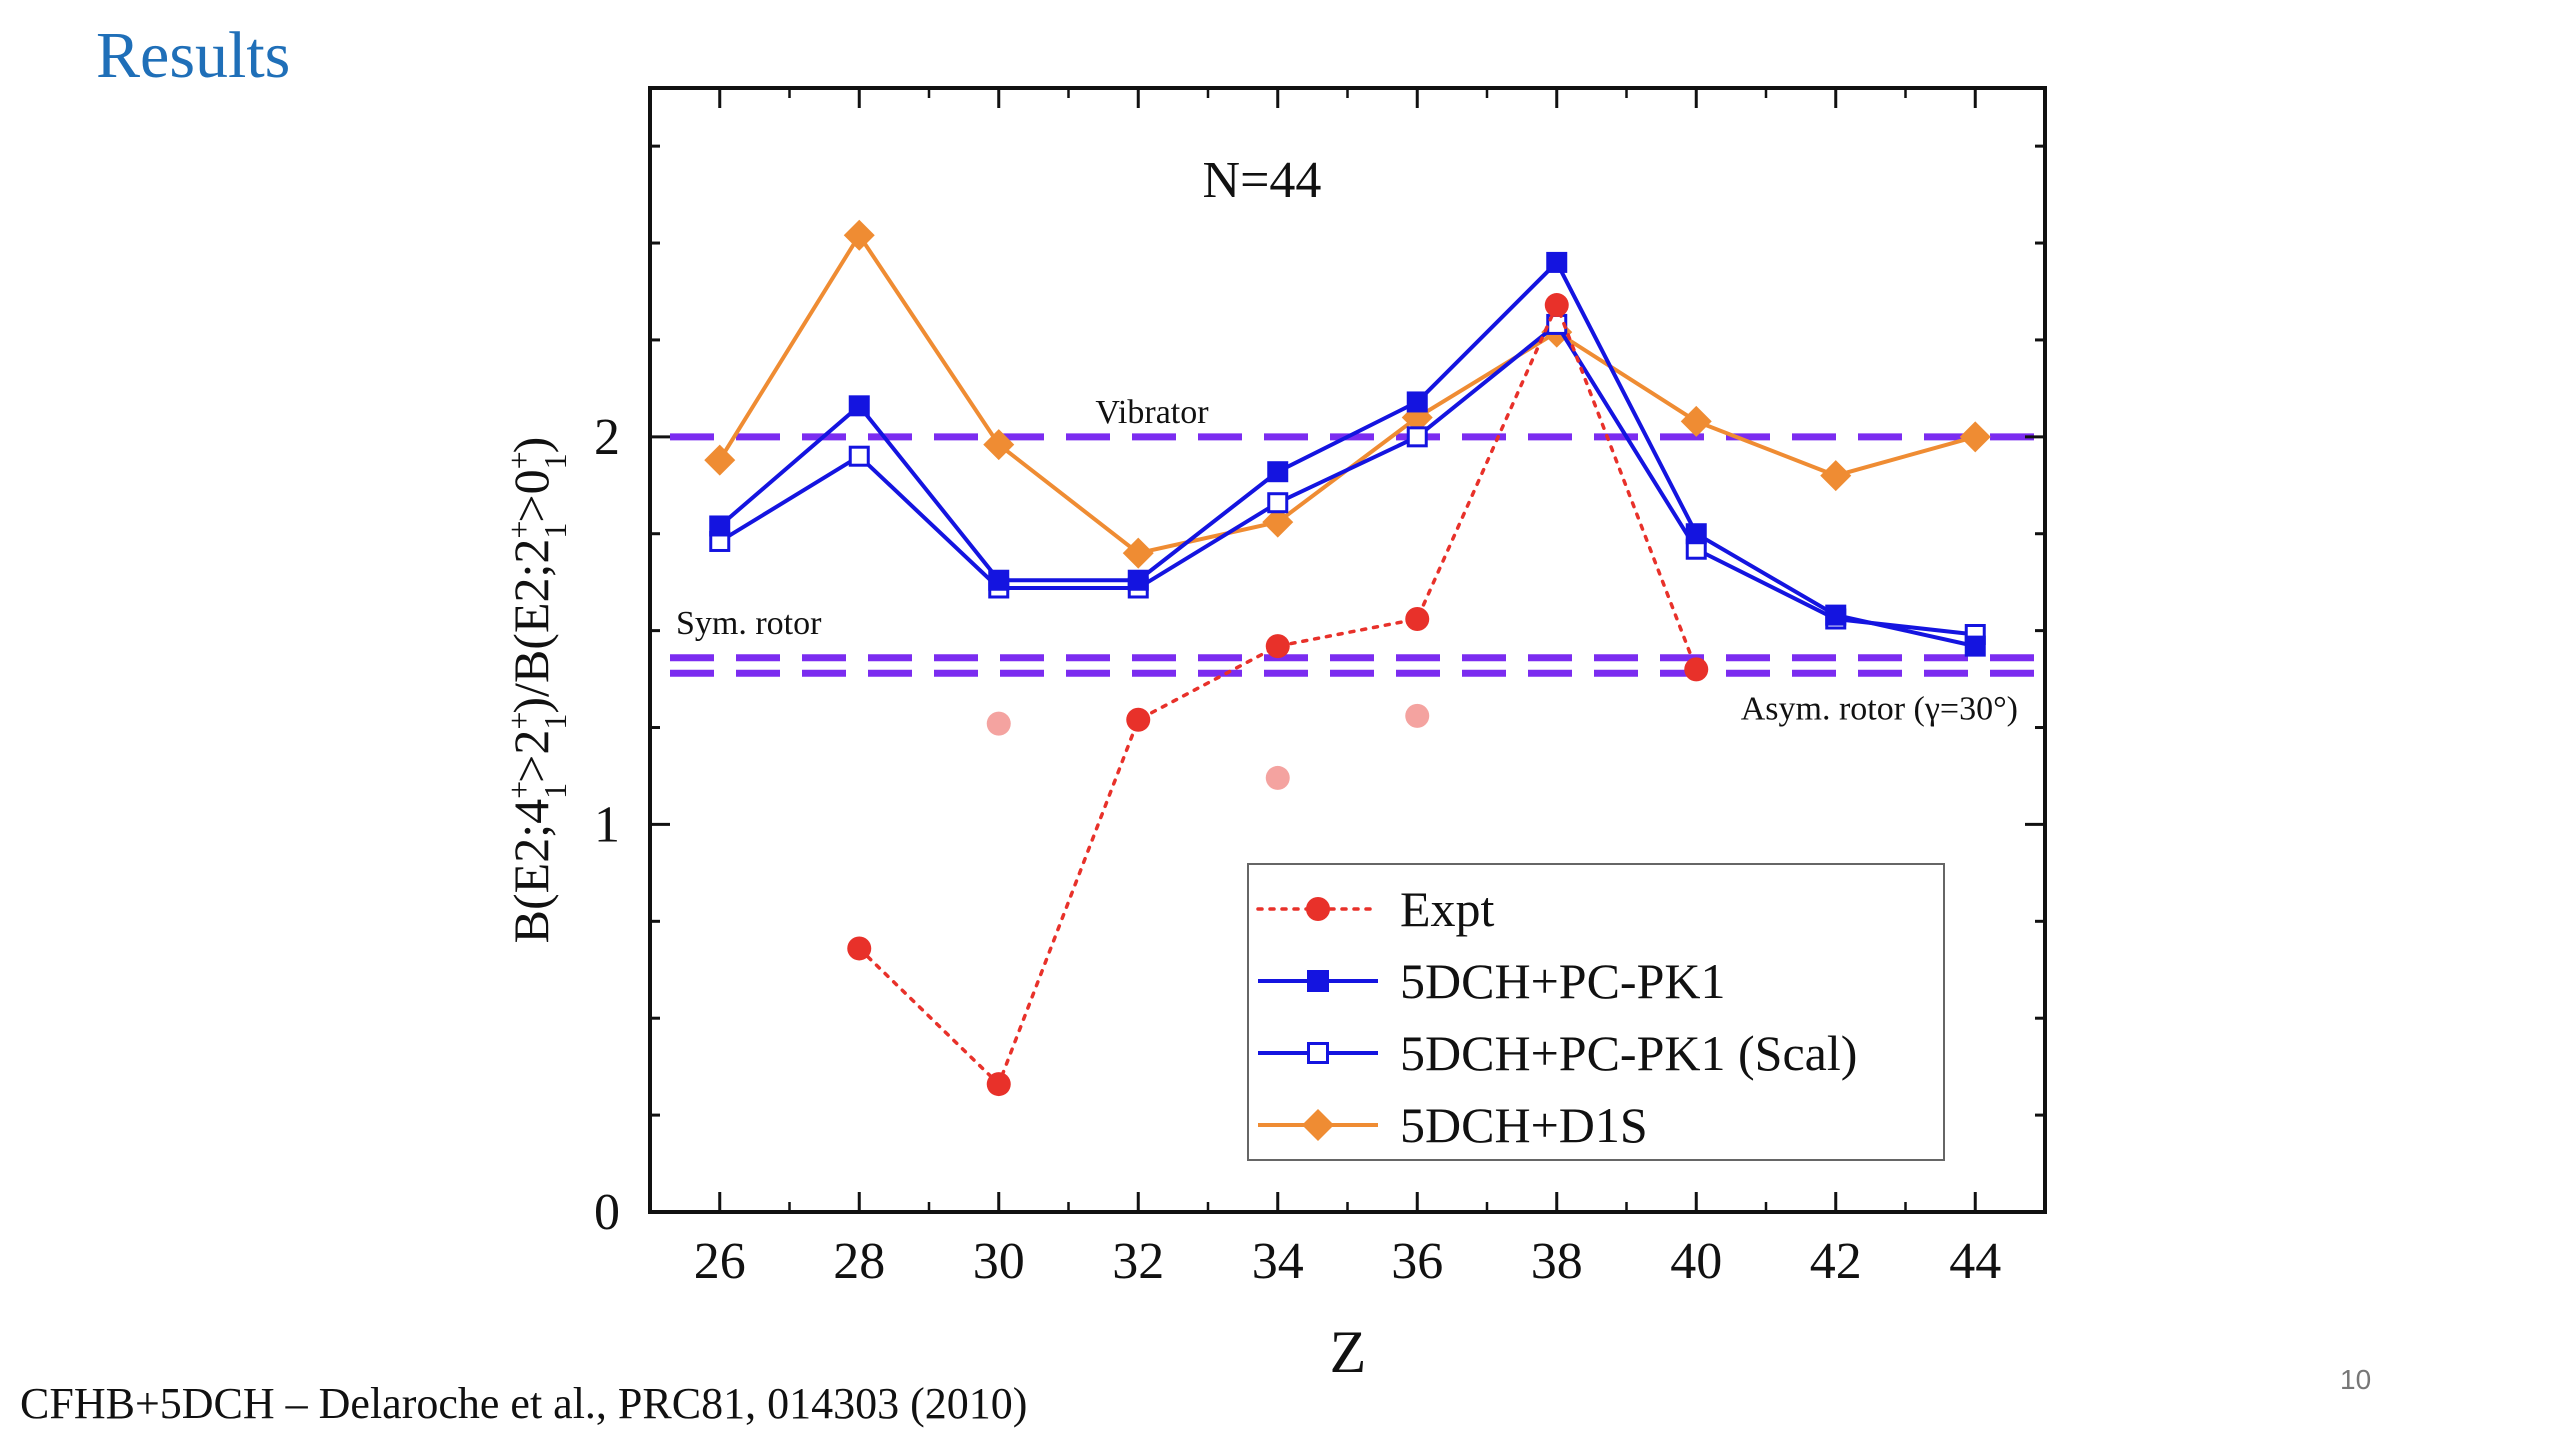 The height and width of the screenshot is (1440, 2560). I want to click on reference-labels: Vibrator Sym. rotor Asym. rotor (γ=30°), so click(1347, 560).